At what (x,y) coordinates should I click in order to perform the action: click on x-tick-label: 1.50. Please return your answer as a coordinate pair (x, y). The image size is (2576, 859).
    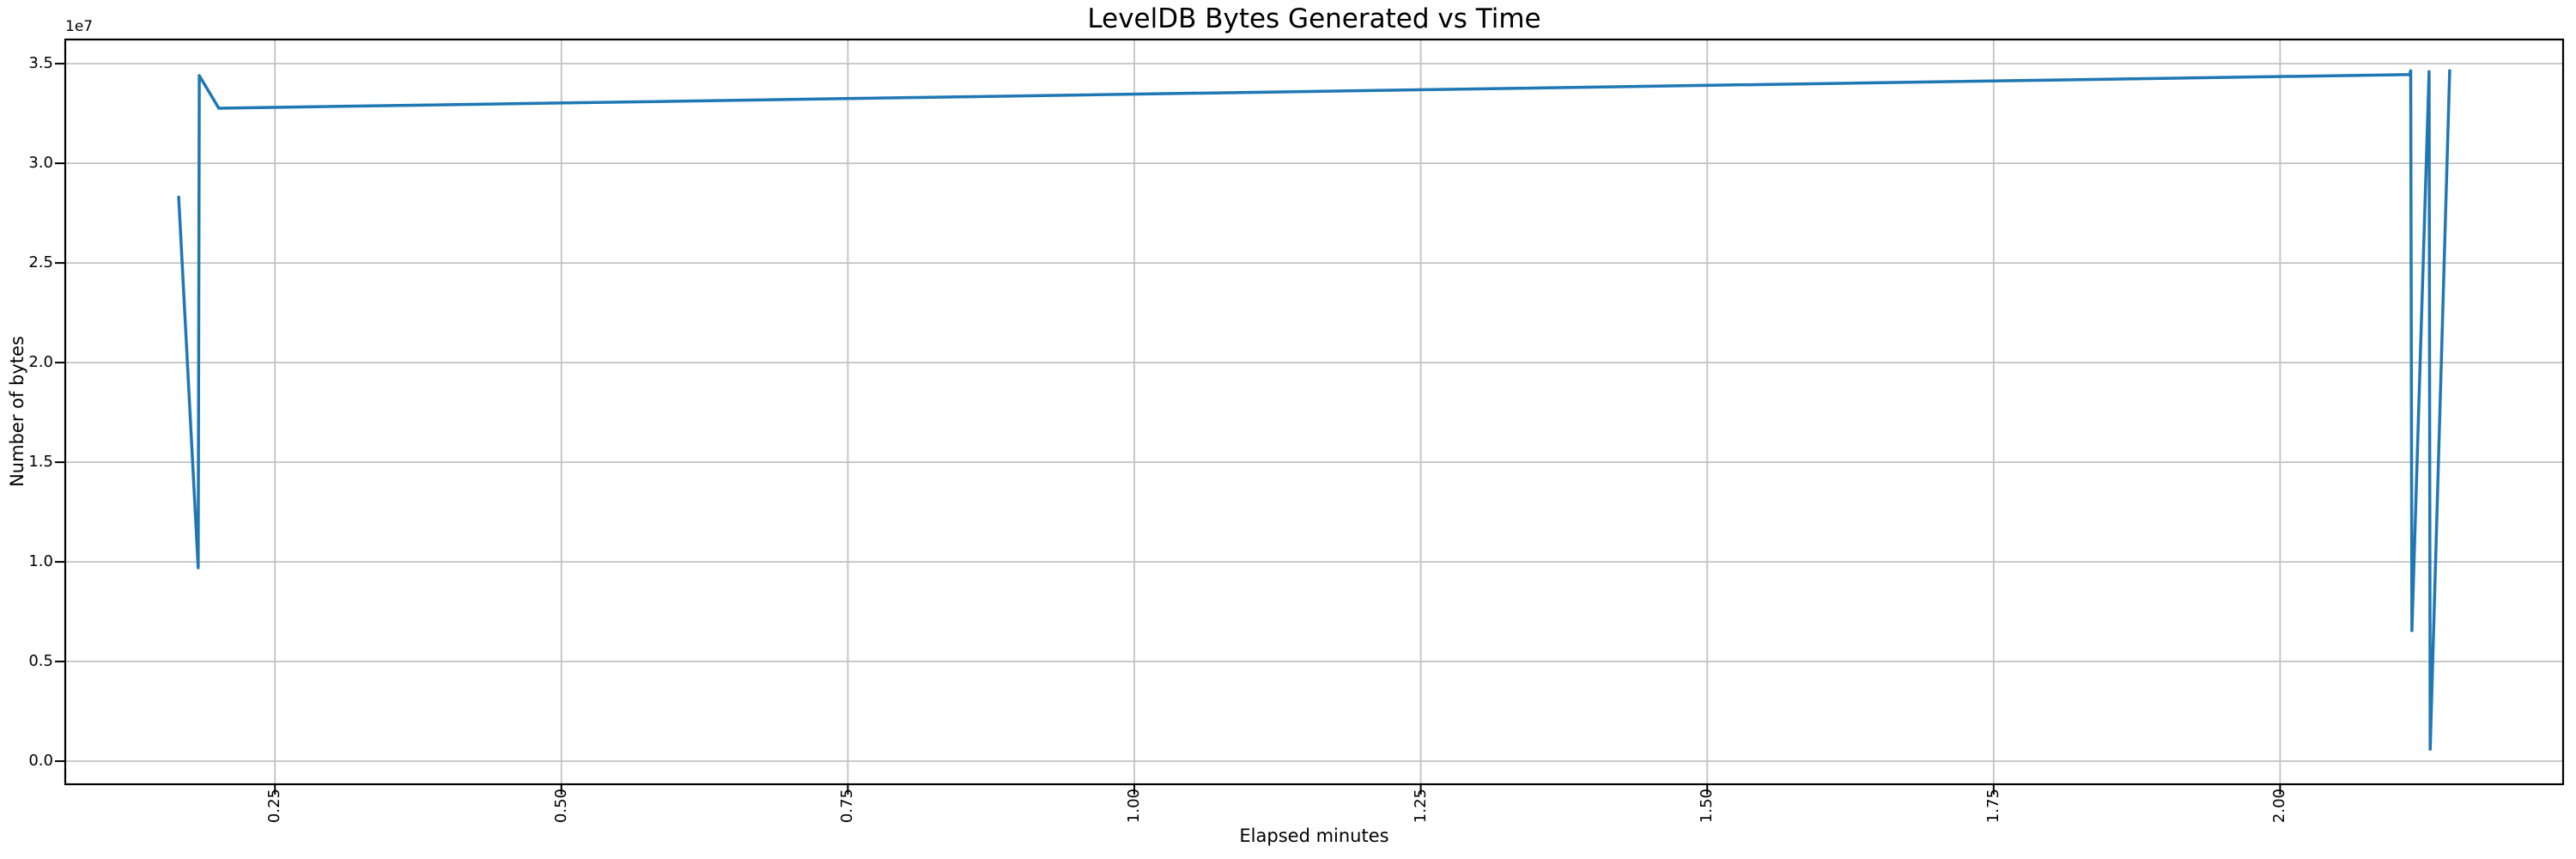
    Looking at the image, I should click on (1707, 806).